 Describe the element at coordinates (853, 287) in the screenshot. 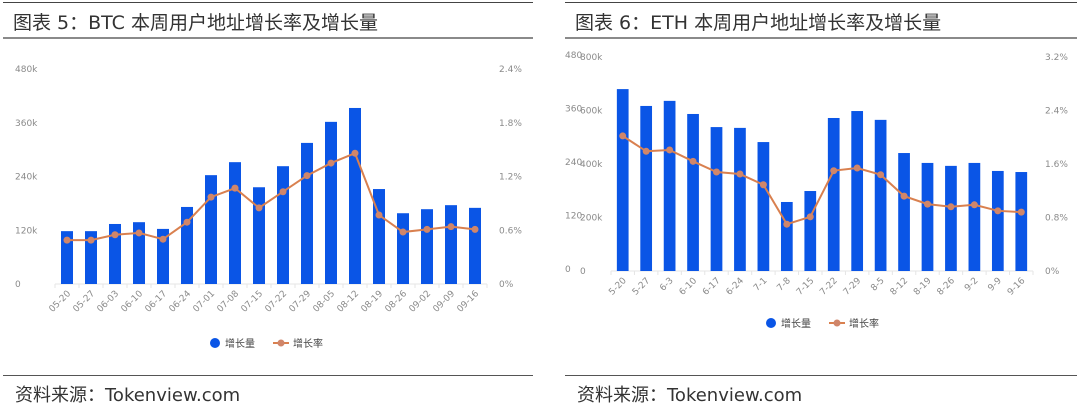

I see `x-axis-label: 7-29` at that location.